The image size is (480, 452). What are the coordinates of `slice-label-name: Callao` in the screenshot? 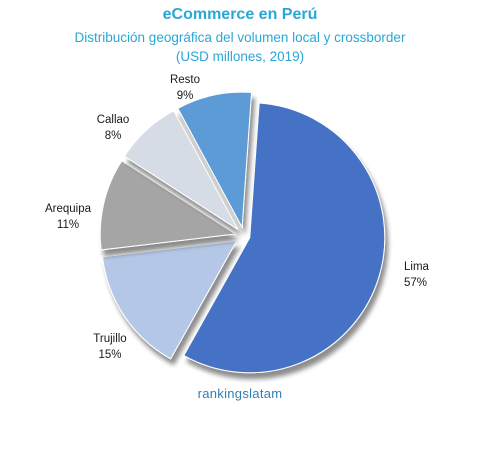 It's located at (113, 120).